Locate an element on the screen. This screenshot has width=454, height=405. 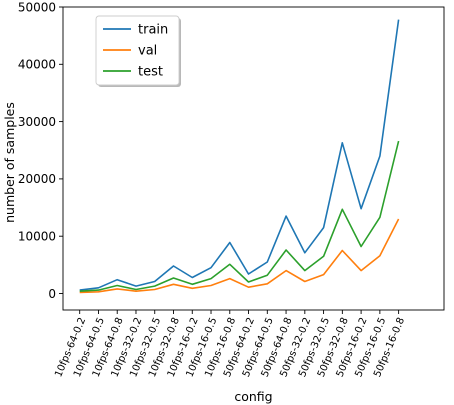
legend-label-train: train is located at coordinates (153, 30).